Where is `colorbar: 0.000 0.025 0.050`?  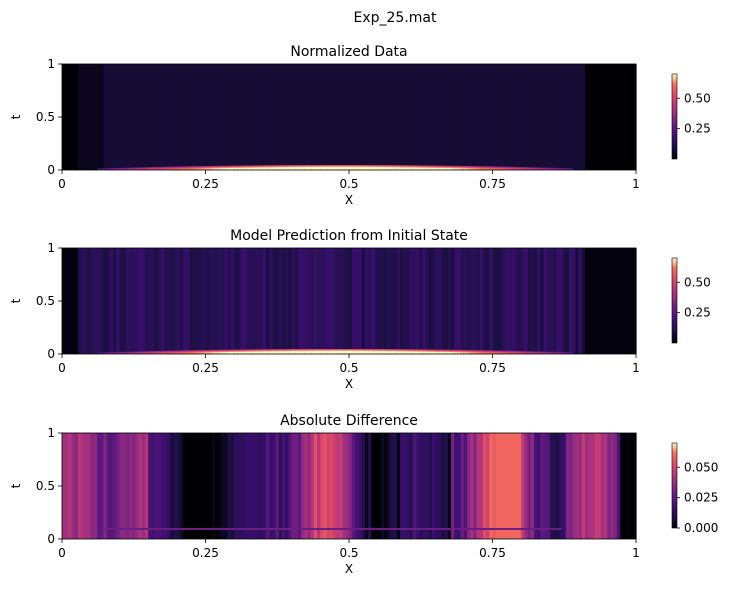 colorbar: 0.000 0.025 0.050 is located at coordinates (694, 488).